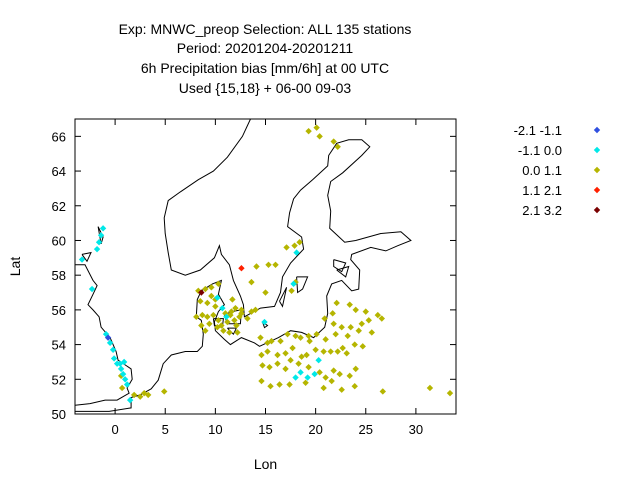 The width and height of the screenshot is (640, 480). Describe the element at coordinates (315, 429) in the screenshot. I see `x-tick-label: 20` at that location.